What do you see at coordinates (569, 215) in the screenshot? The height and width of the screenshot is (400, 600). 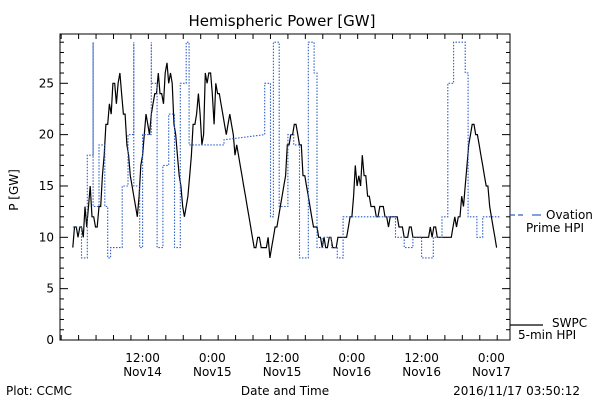 I see `legend-ovation-label-1: Ovation` at bounding box center [569, 215].